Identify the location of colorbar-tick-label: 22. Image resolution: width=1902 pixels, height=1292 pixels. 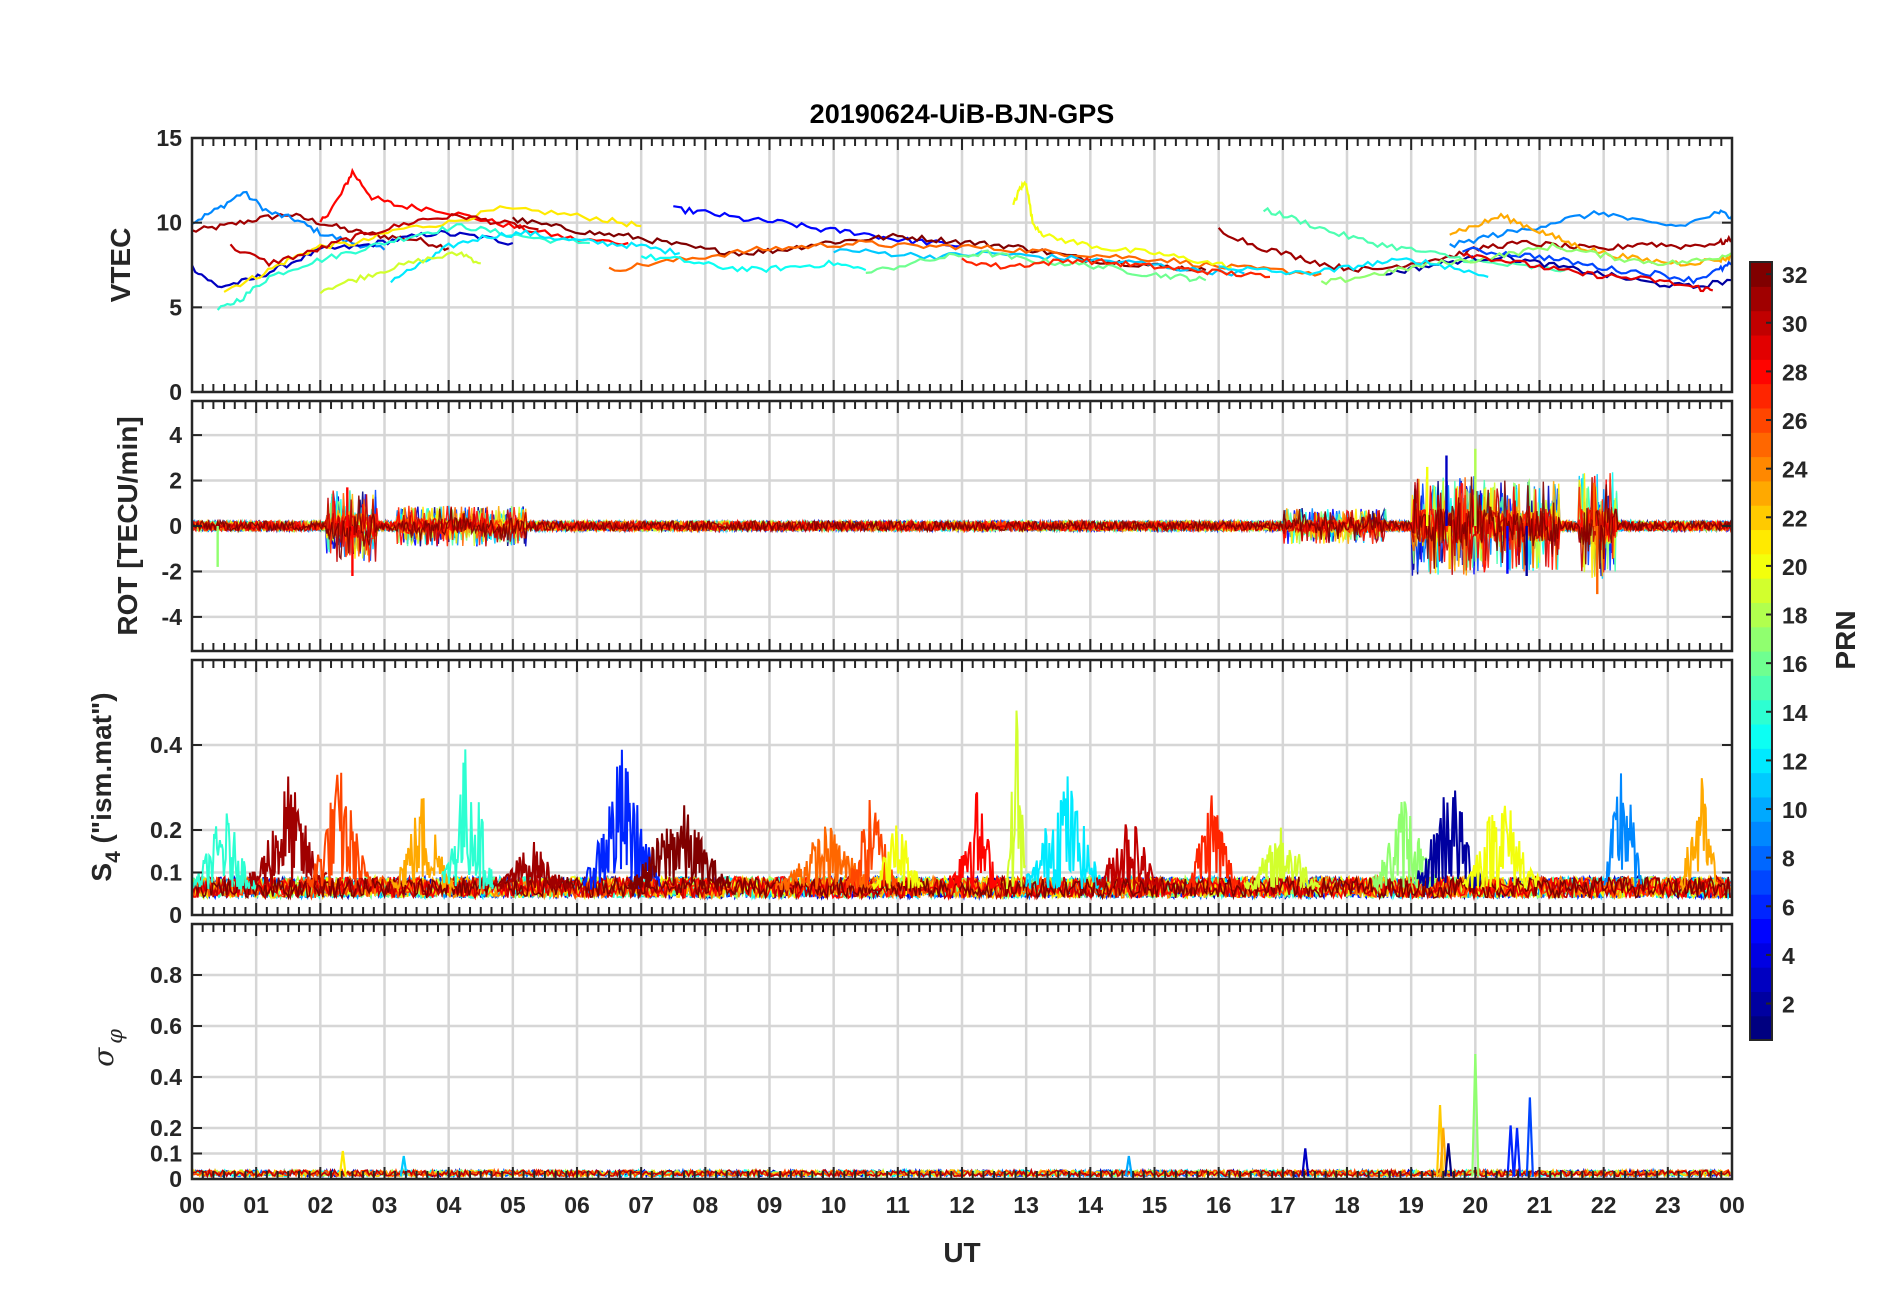
(1795, 518).